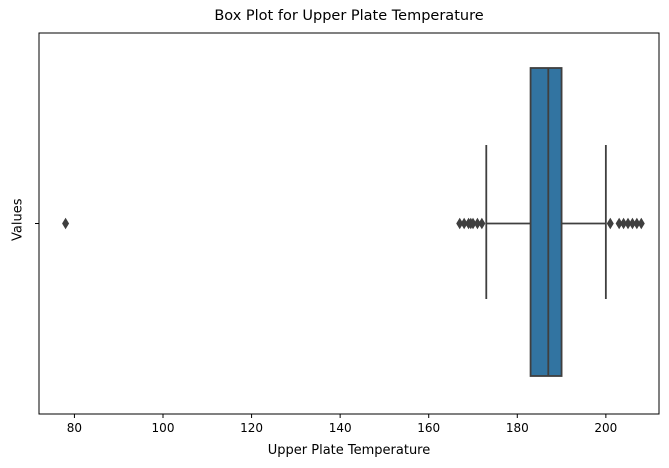 This screenshot has width=669, height=468. Describe the element at coordinates (353, 223) in the screenshot. I see `outlier-points` at that location.